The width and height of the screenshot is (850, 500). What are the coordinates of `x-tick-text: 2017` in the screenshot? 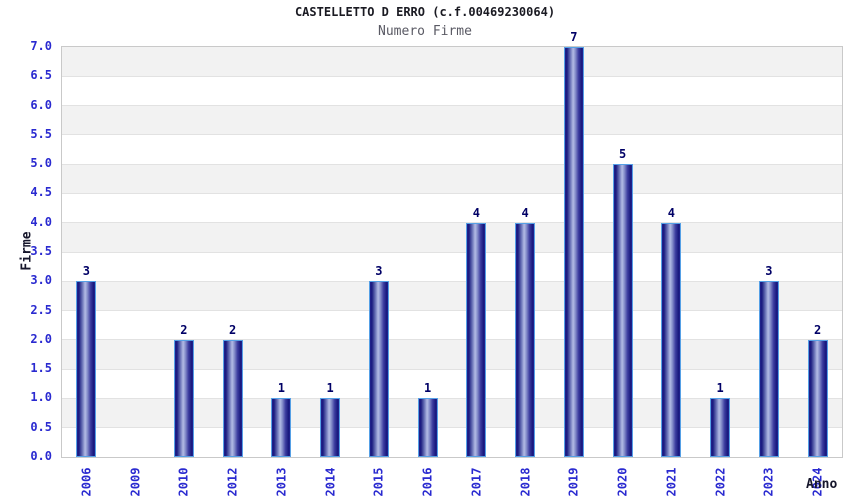 It's located at (476, 482).